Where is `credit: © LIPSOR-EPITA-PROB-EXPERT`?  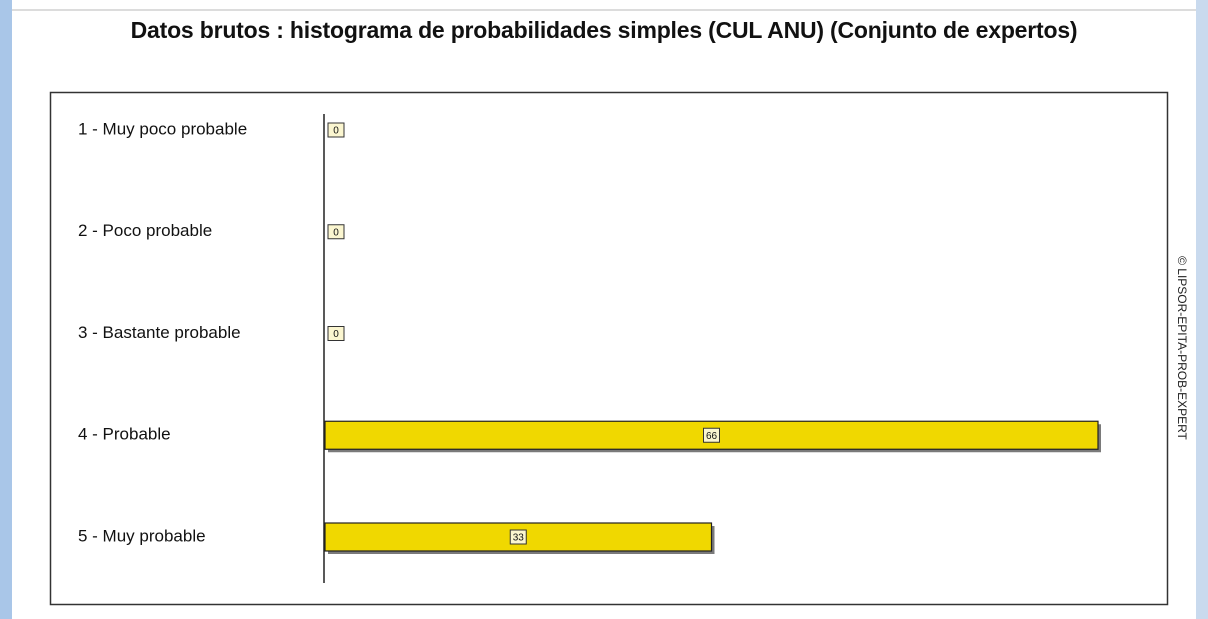 credit: © LIPSOR-EPITA-PROB-EXPERT is located at coordinates (1182, 348).